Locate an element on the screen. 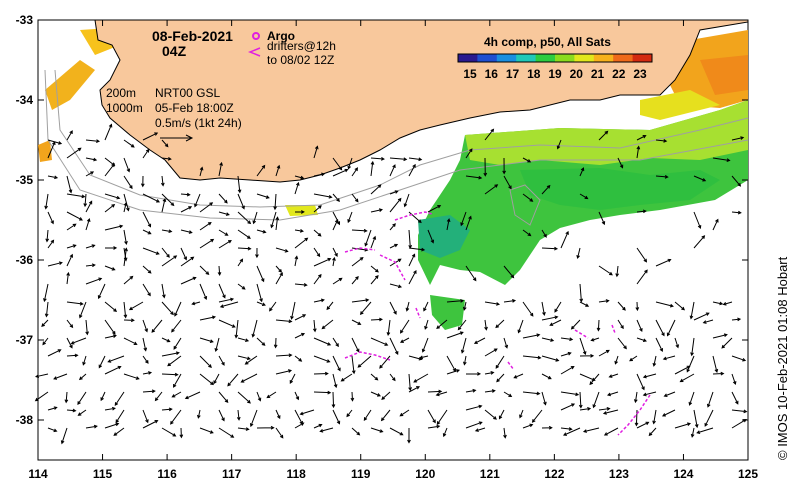  x-tick-label: 125 is located at coordinates (748, 474).